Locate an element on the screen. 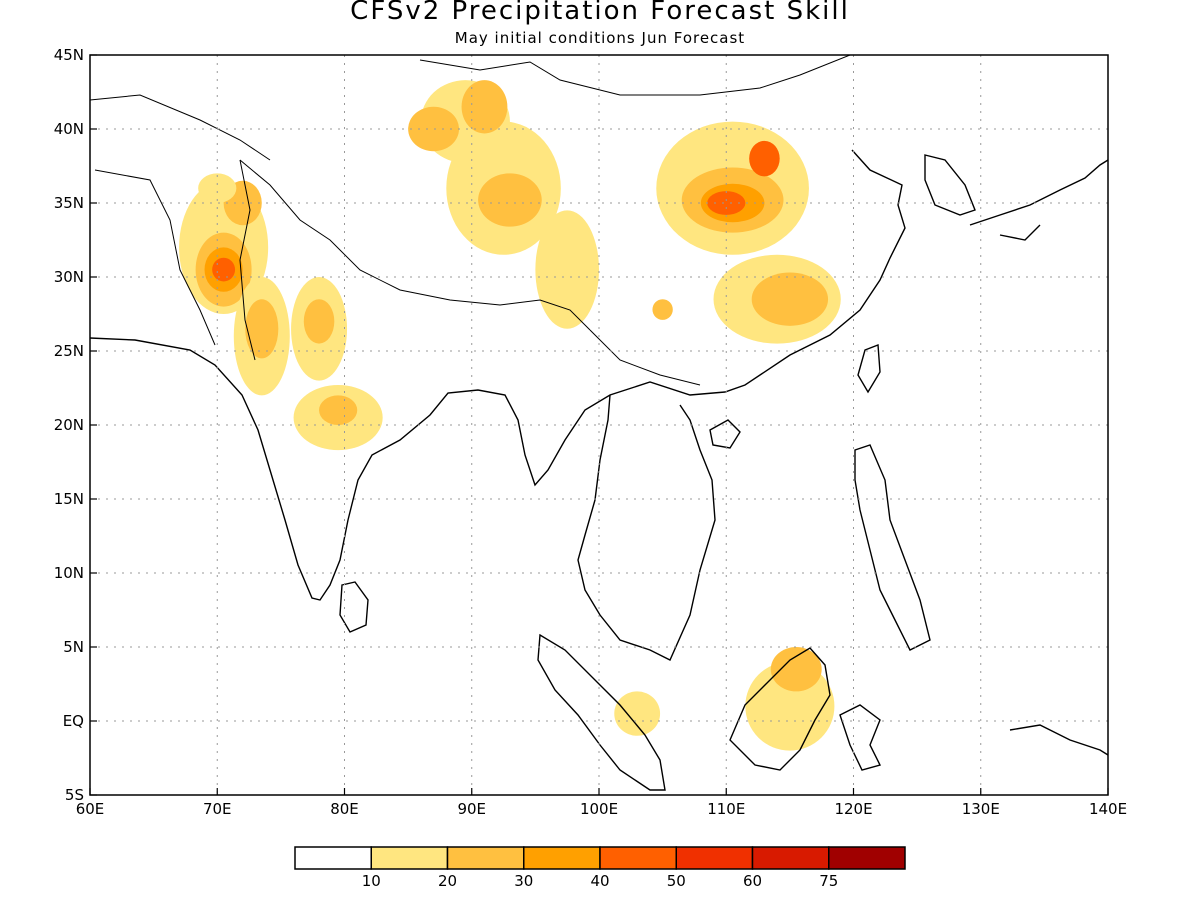 This screenshot has width=1200, height=900. lat-tick-label: EQ is located at coordinates (73, 721).